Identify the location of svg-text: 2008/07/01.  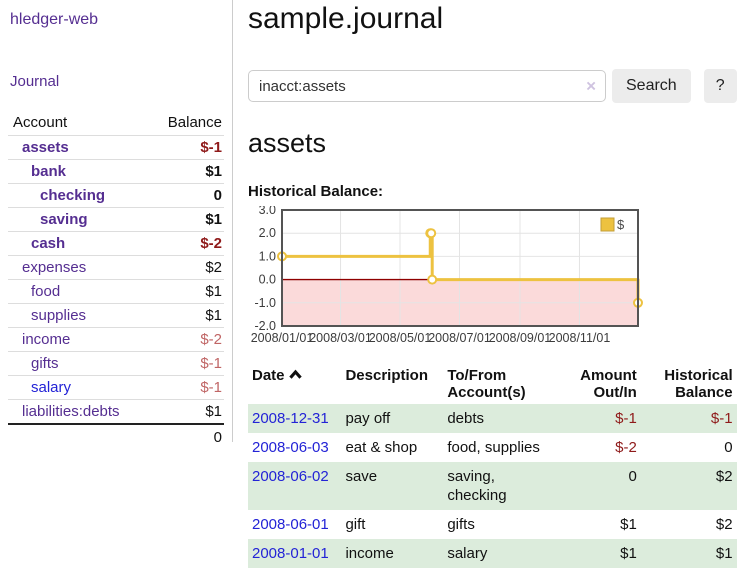
(459, 338).